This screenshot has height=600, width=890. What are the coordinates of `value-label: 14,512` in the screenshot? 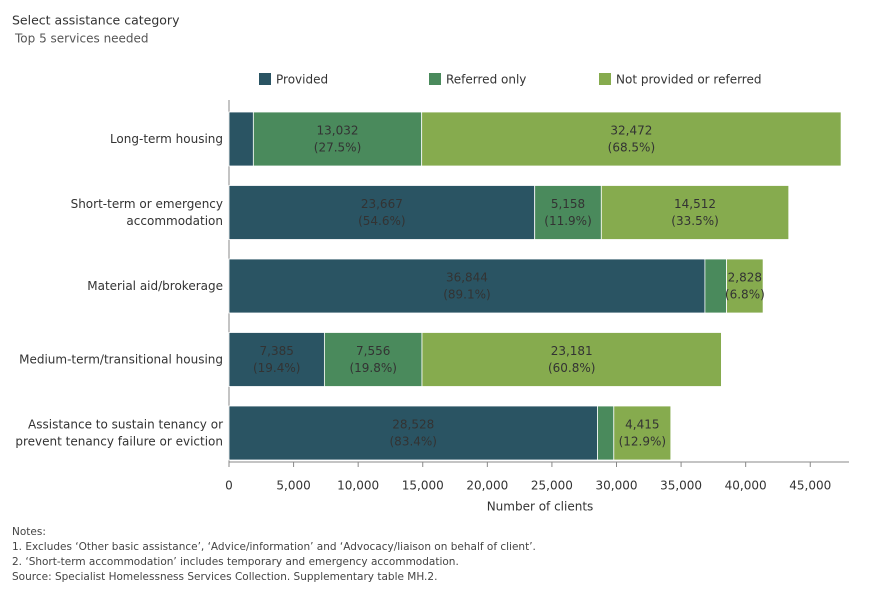 It's located at (695, 204).